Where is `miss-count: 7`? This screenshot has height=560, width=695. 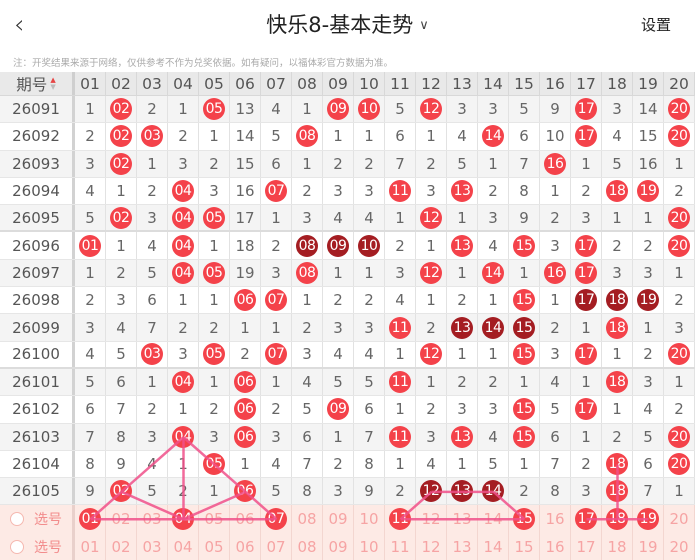
miss-count: 7 is located at coordinates (121, 409).